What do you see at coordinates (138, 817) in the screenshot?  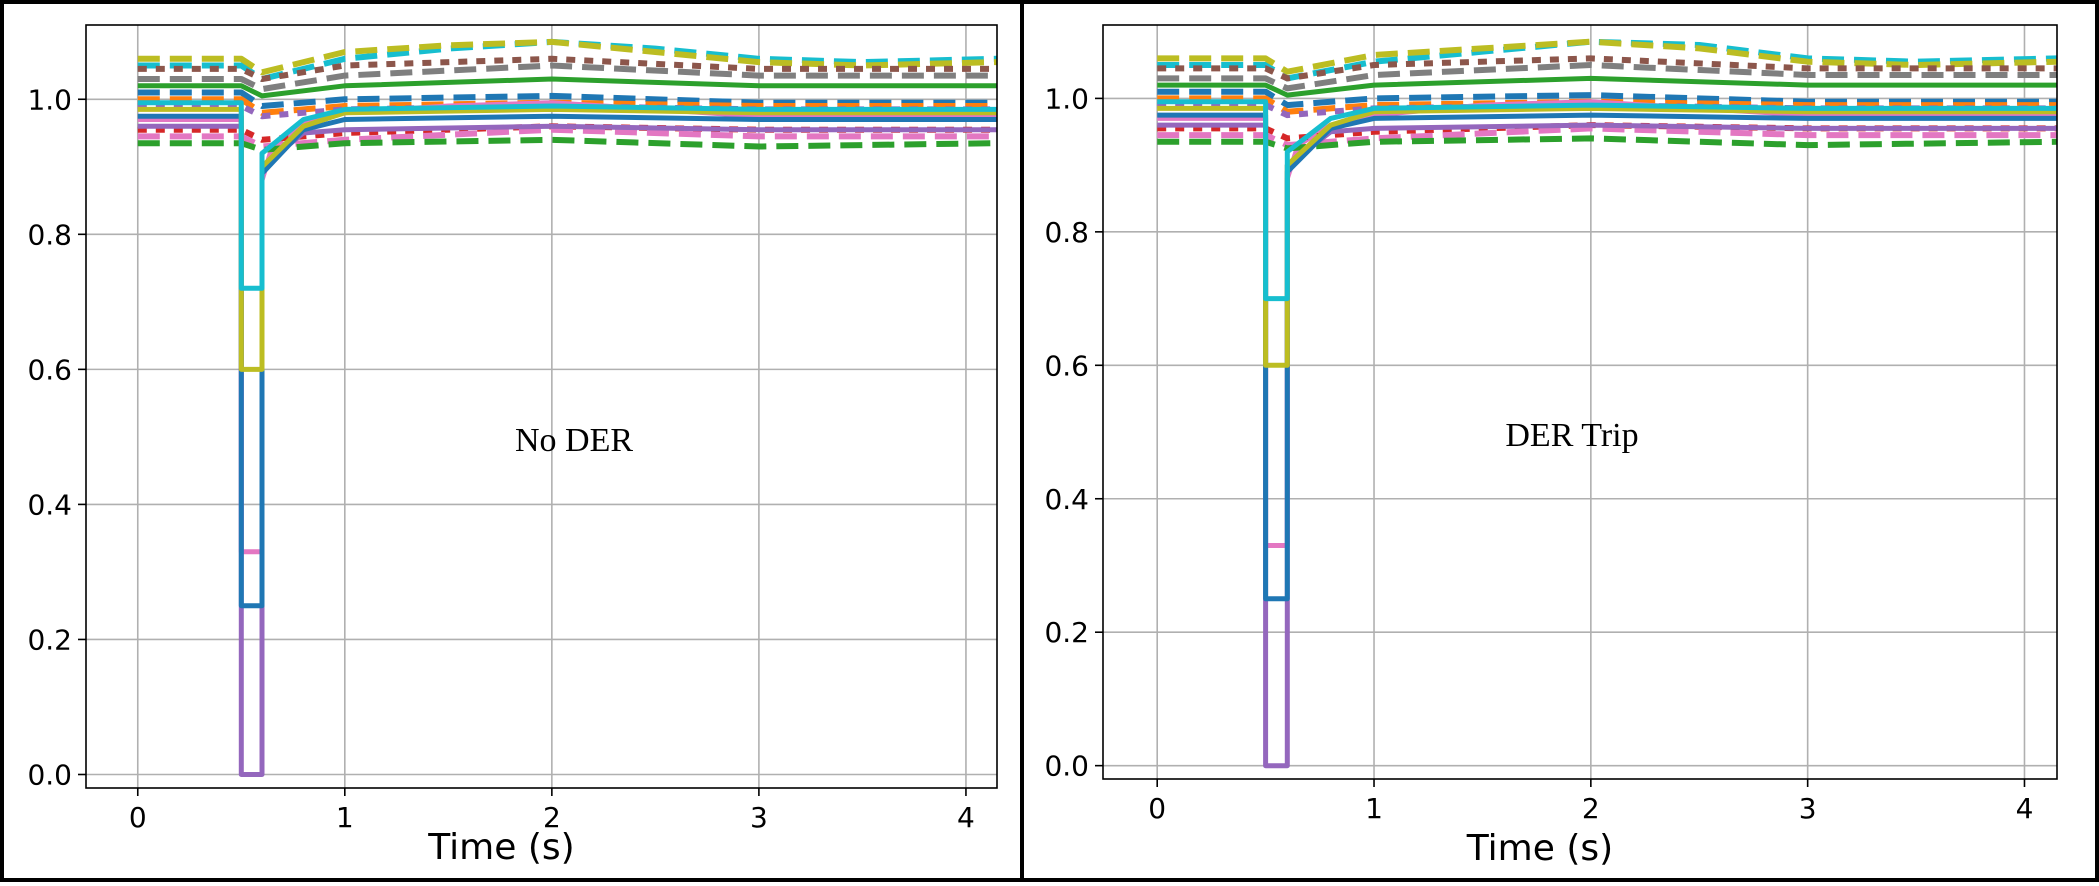 I see `chart-0-xtick-label-0: 0` at bounding box center [138, 817].